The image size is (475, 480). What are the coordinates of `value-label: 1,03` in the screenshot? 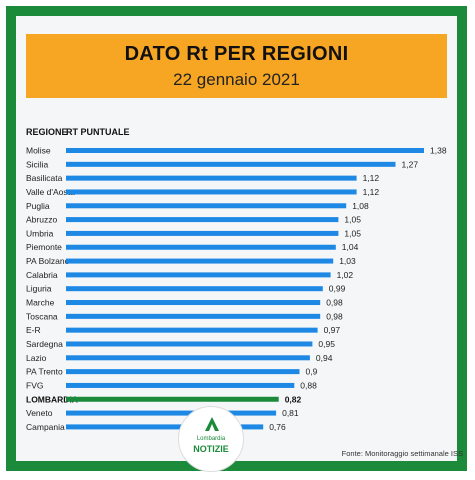 It's located at (347, 261).